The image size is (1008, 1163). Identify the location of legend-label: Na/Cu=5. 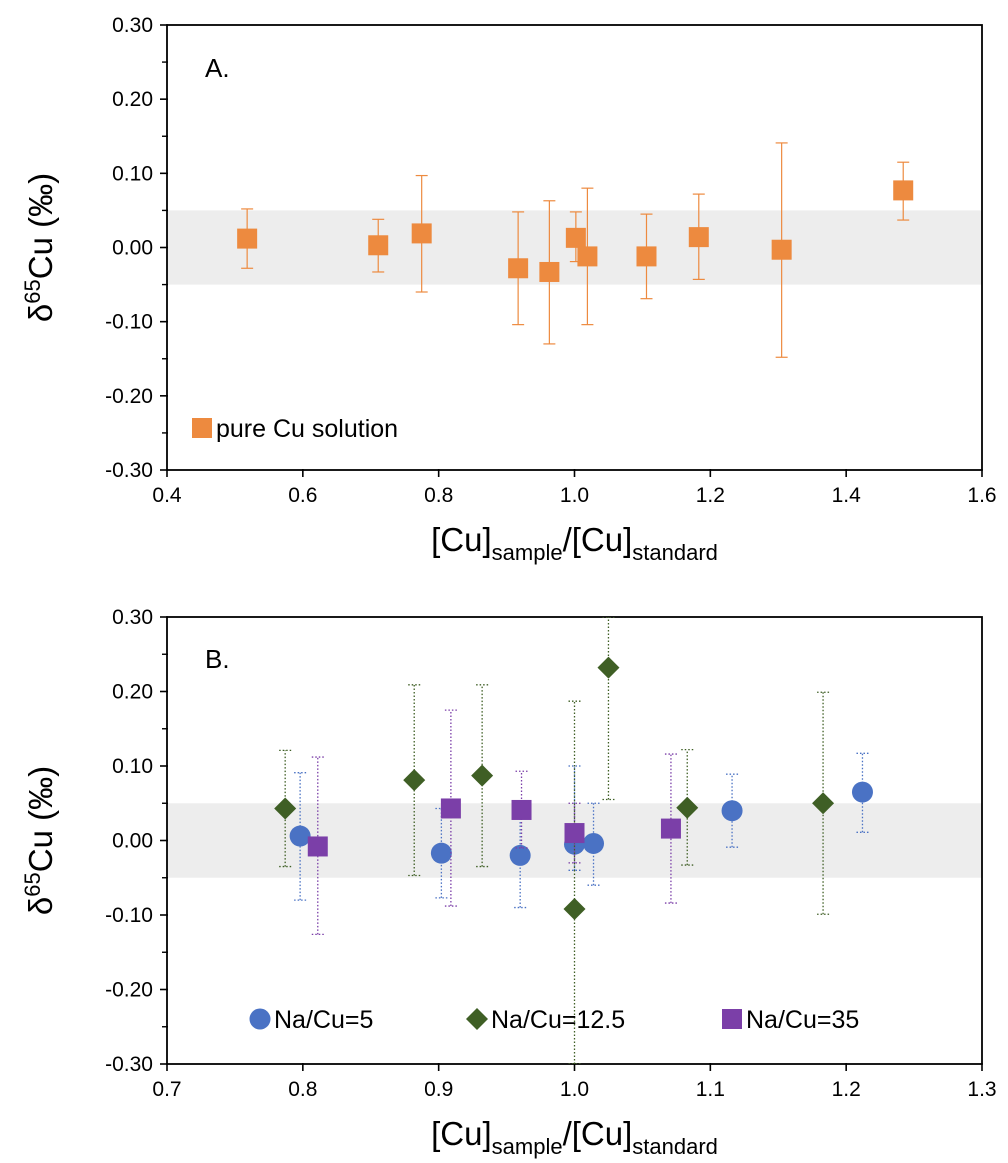
(323, 1020).